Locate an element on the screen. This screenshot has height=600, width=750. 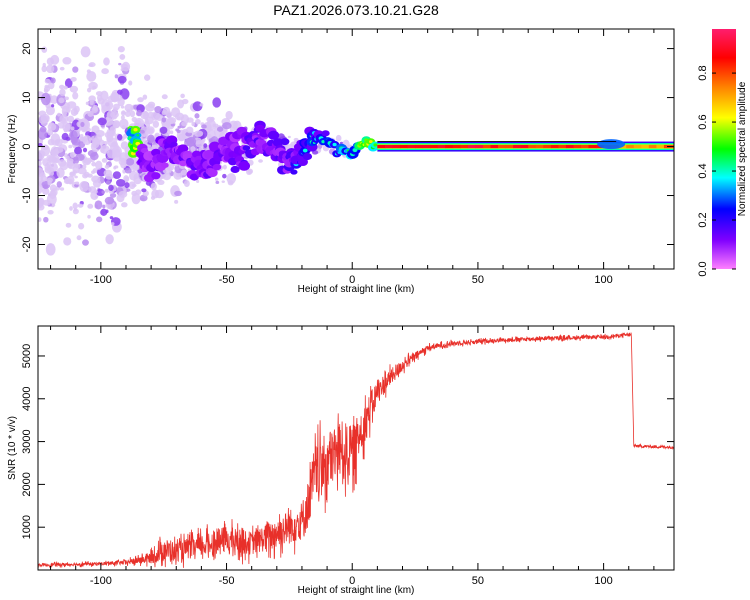
colorbar-tick-label: 0.4 is located at coordinates (703, 170).